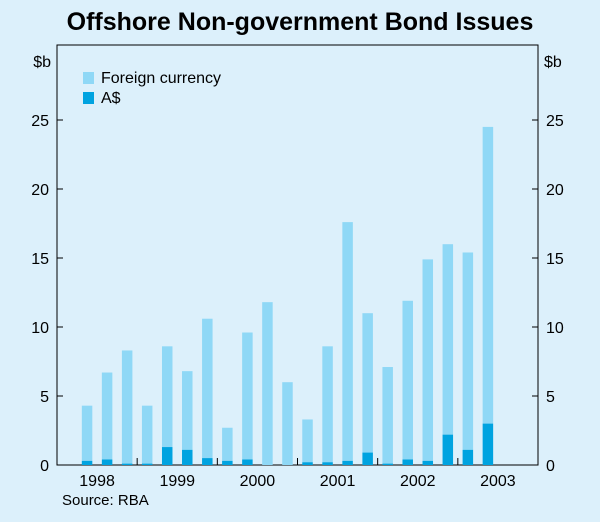 The height and width of the screenshot is (522, 600). Describe the element at coordinates (177, 481) in the screenshot. I see `x-tick-label: 1999` at that location.